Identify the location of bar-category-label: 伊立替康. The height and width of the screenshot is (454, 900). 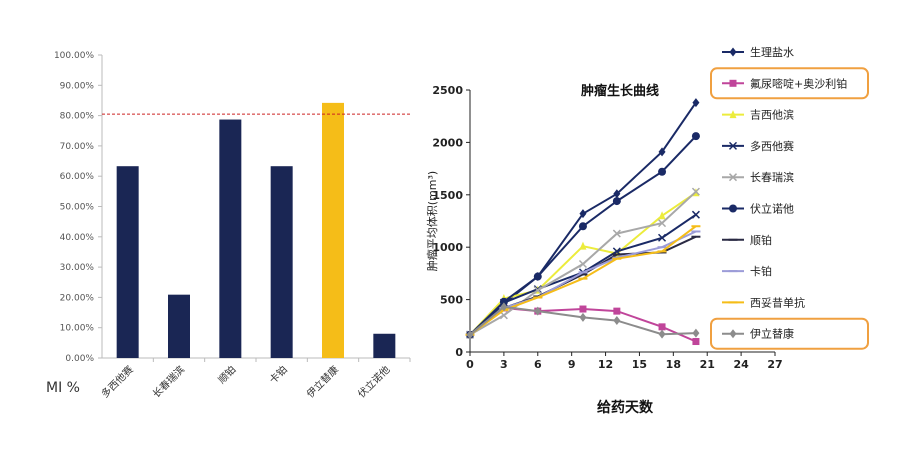
(322, 381).